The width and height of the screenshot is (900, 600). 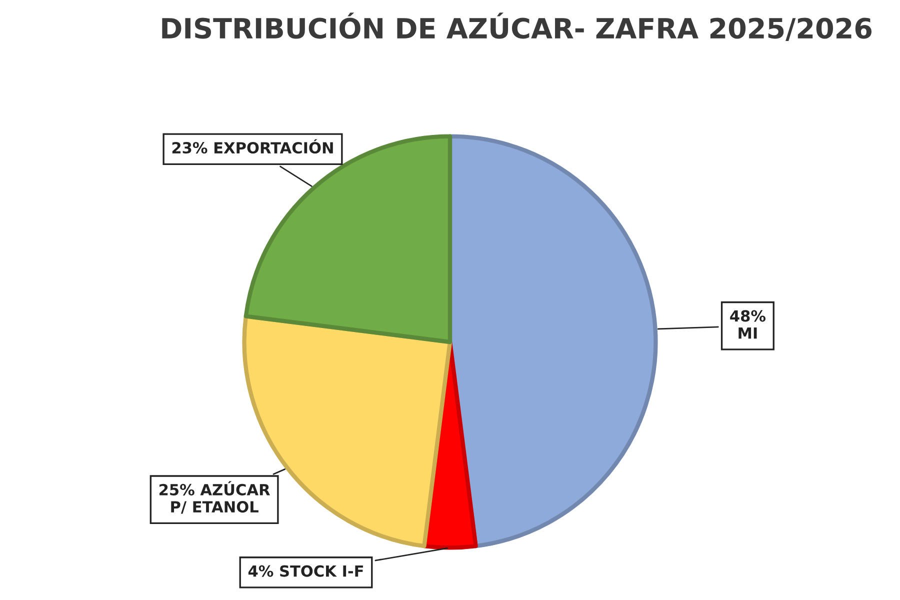 I want to click on slice-label: 48% MI, so click(x=748, y=324).